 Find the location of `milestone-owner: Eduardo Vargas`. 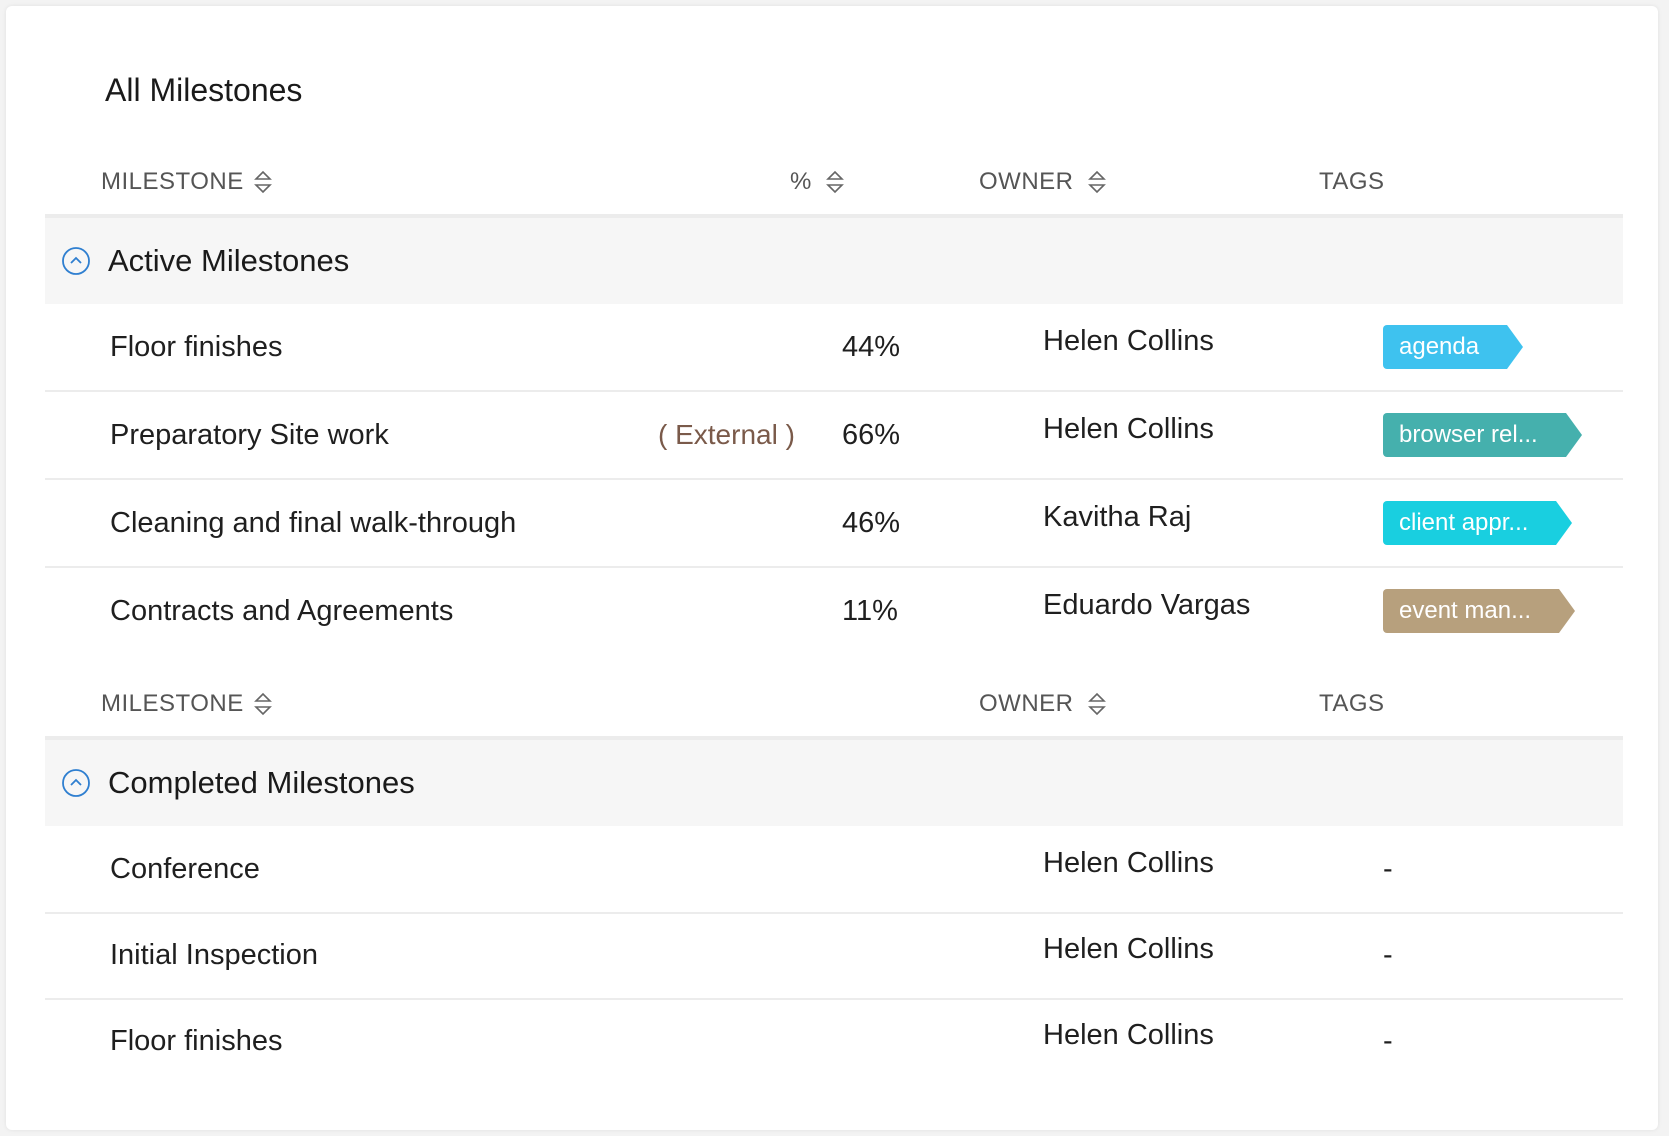

milestone-owner: Eduardo Vargas is located at coordinates (1147, 604).